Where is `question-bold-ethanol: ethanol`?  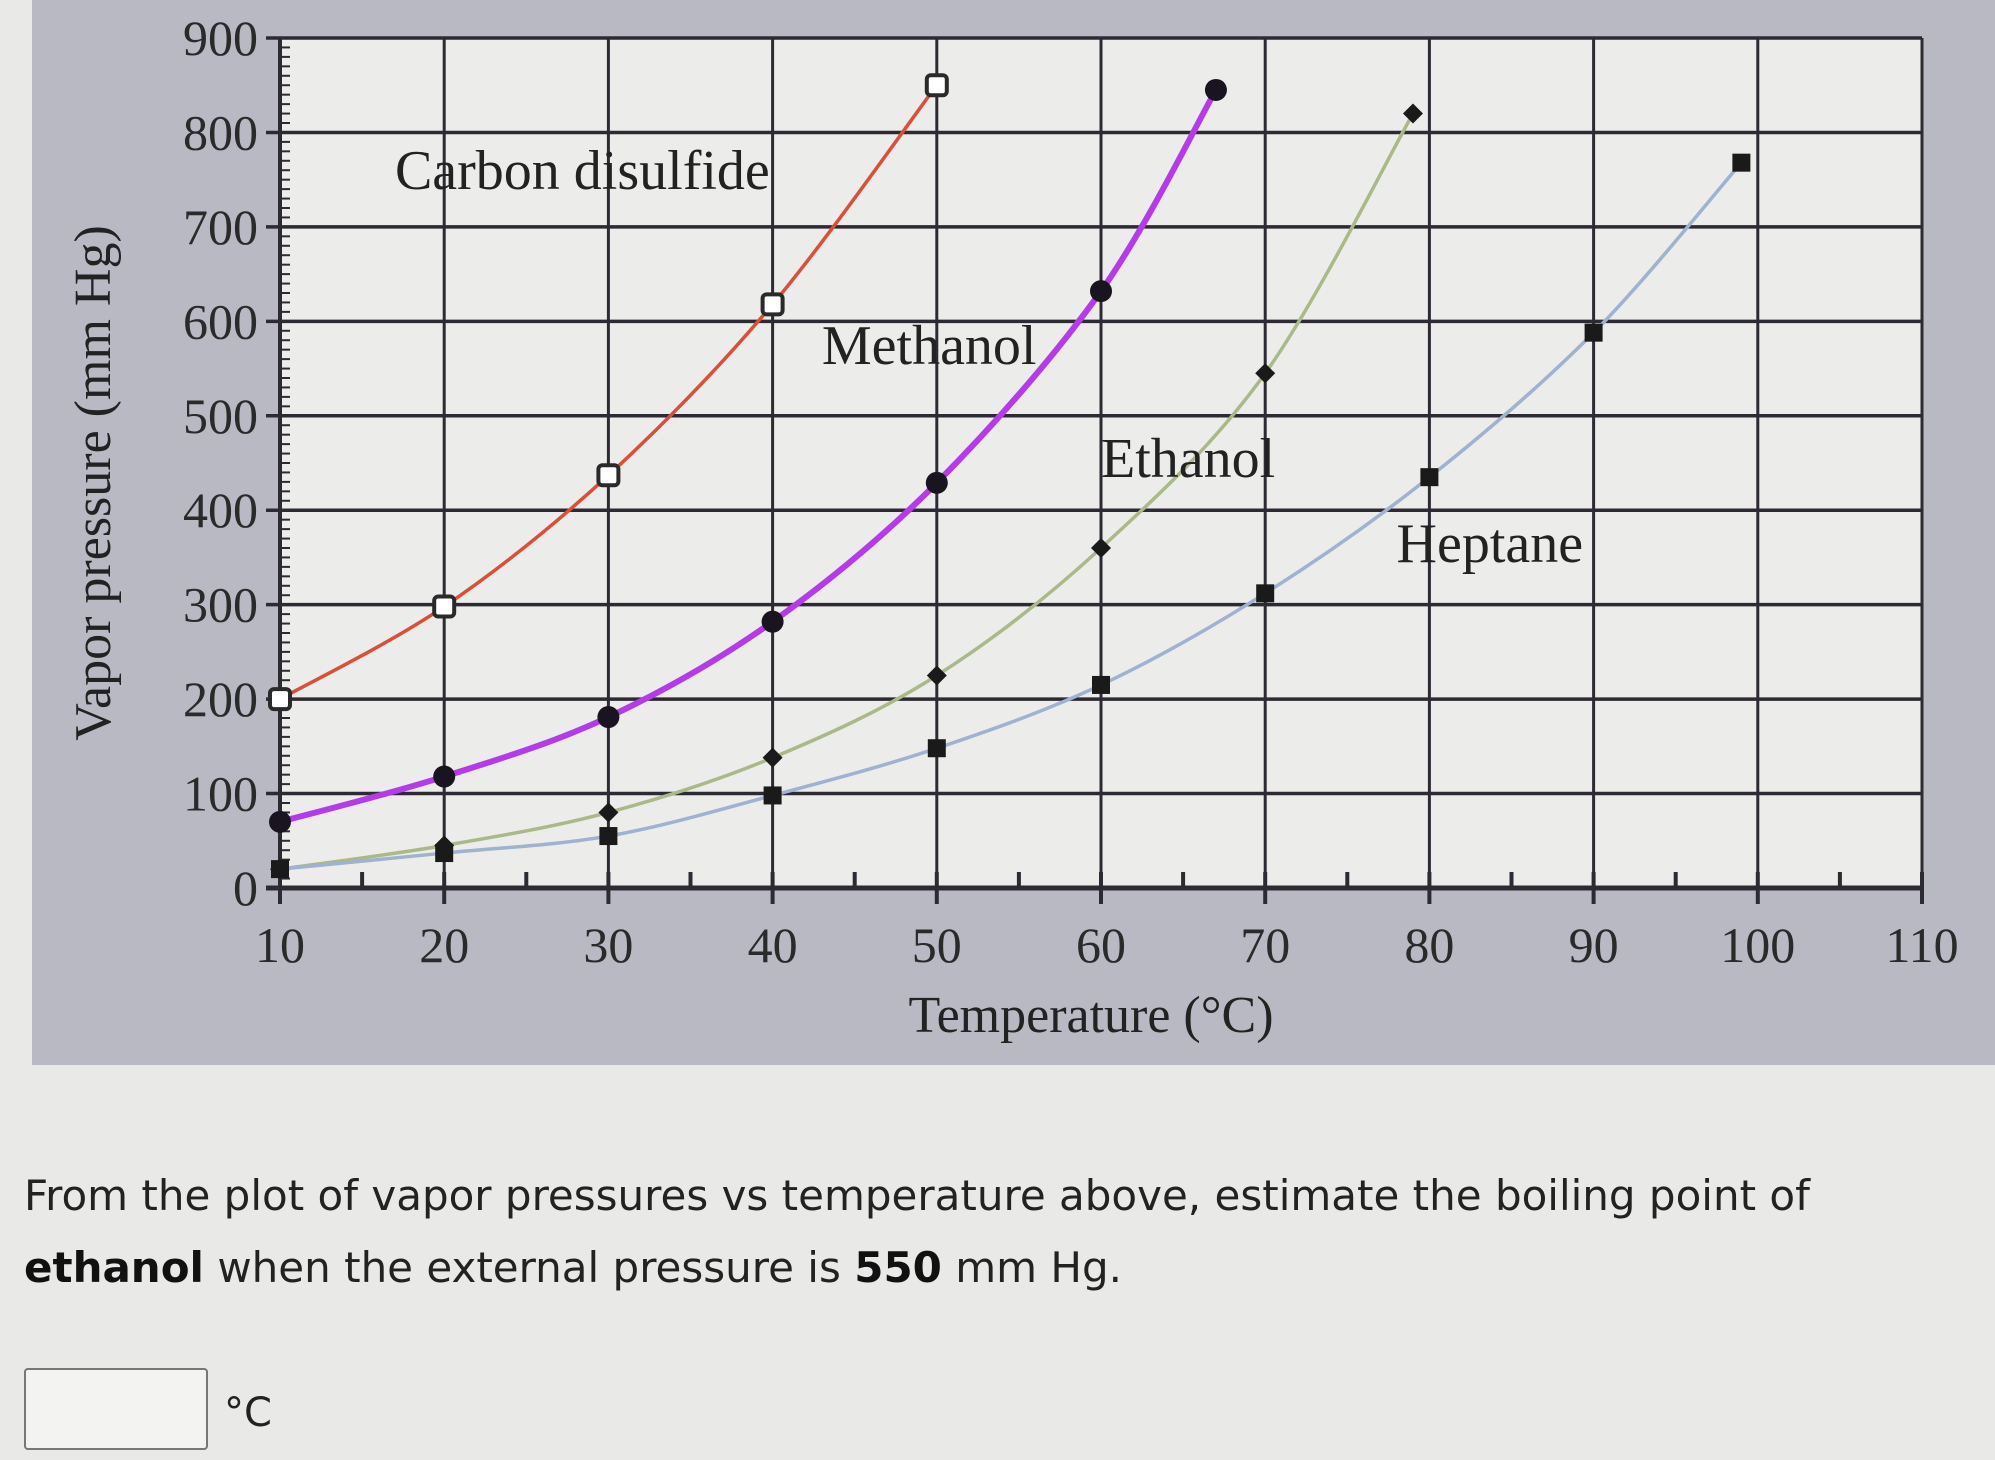
question-bold-ethanol: ethanol is located at coordinates (114, 1267).